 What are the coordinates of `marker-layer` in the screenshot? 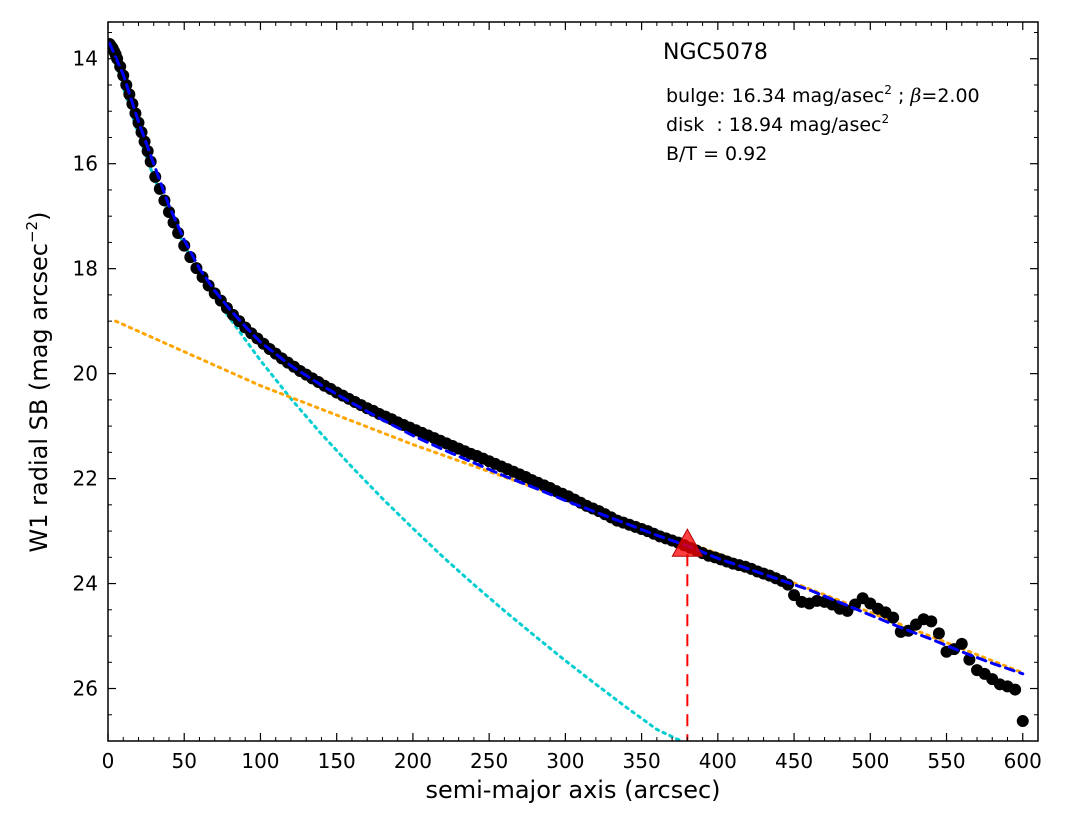 It's located at (687, 634).